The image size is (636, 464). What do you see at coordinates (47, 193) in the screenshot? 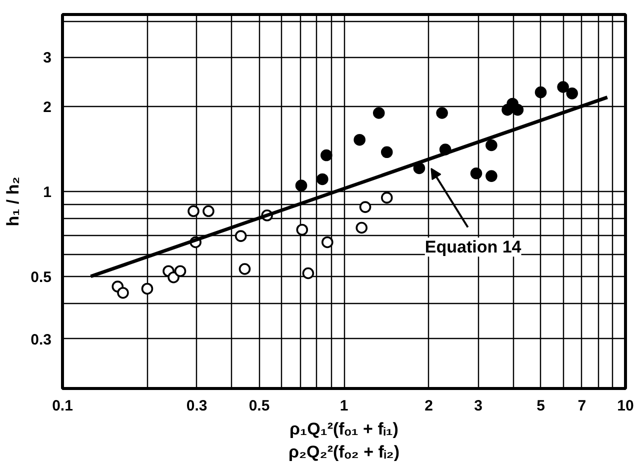
I see `y-tick-label: 1` at bounding box center [47, 193].